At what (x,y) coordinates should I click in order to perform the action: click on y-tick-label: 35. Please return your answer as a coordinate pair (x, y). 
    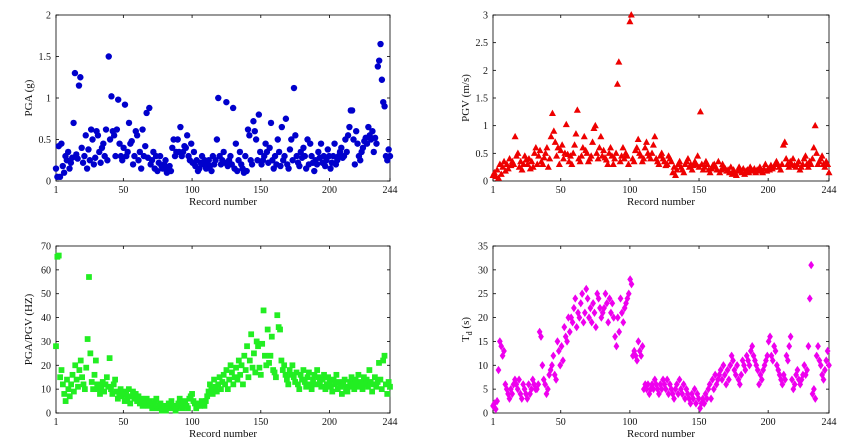
    Looking at the image, I should click on (483, 247).